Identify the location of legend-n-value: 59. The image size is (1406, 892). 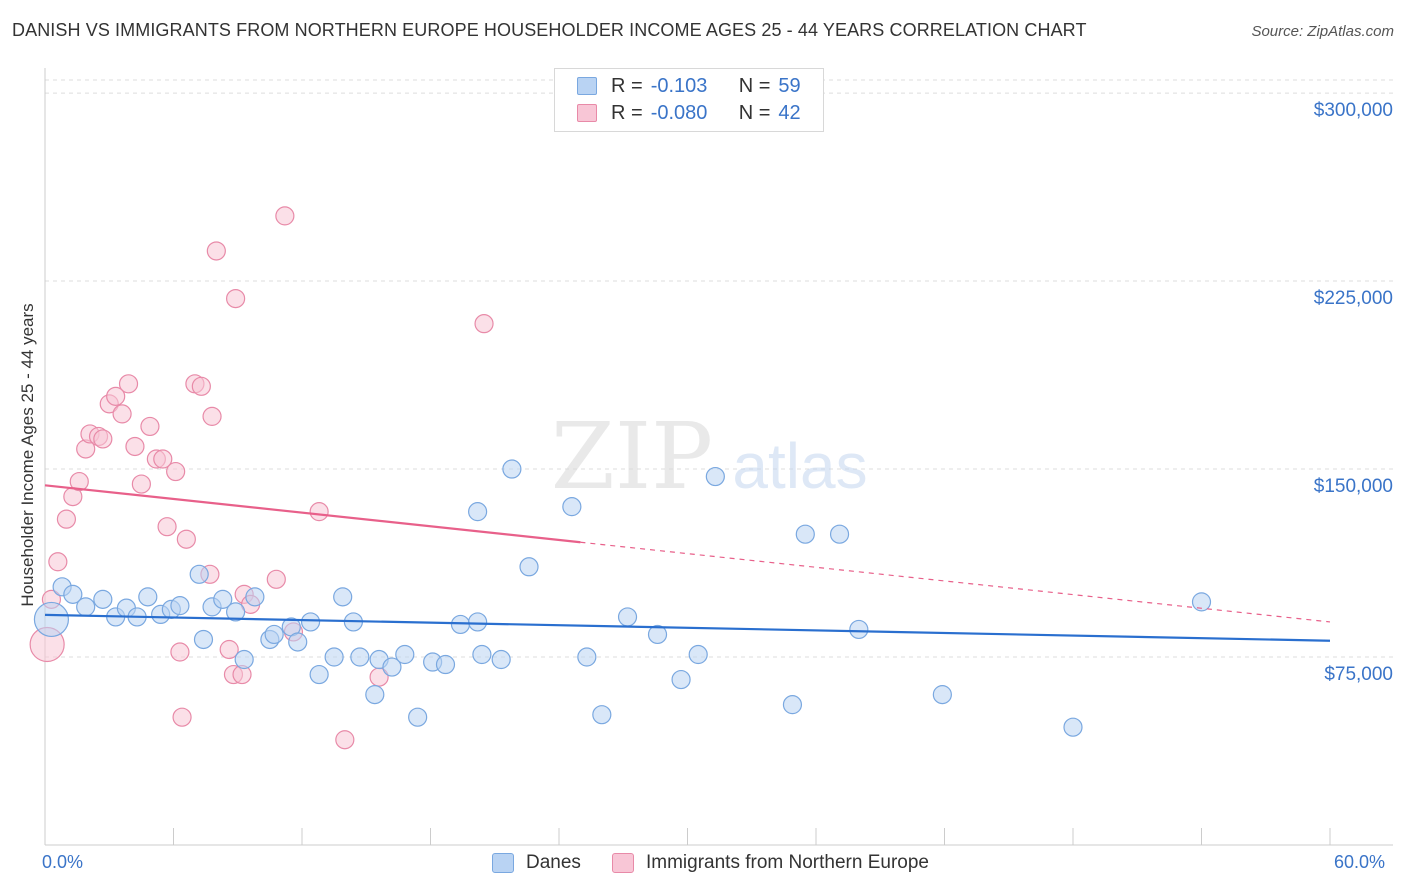
(789, 85).